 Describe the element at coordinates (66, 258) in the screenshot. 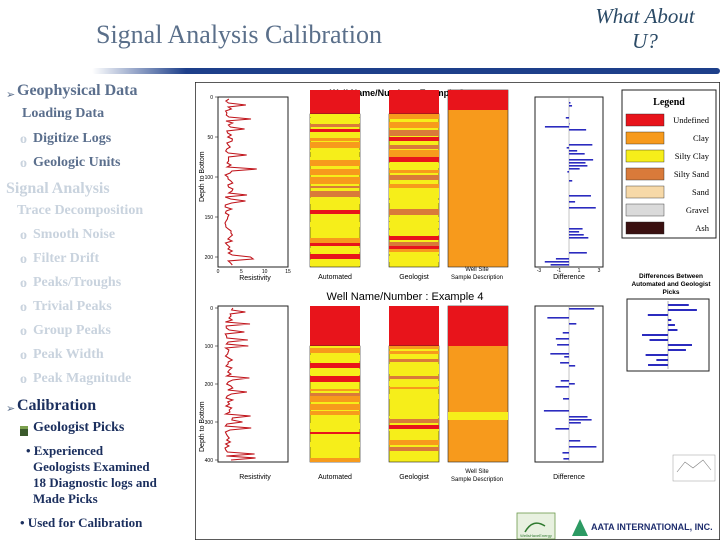

I see `menu-filter-drift: Filter Drift` at that location.